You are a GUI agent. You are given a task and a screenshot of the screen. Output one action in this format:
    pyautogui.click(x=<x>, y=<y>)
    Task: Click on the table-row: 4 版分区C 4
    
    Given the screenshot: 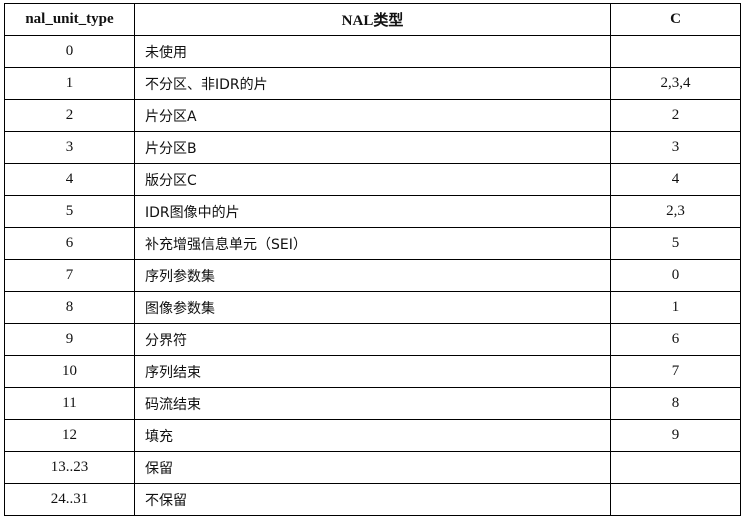 What is the action you would take?
    pyautogui.click(x=372, y=179)
    